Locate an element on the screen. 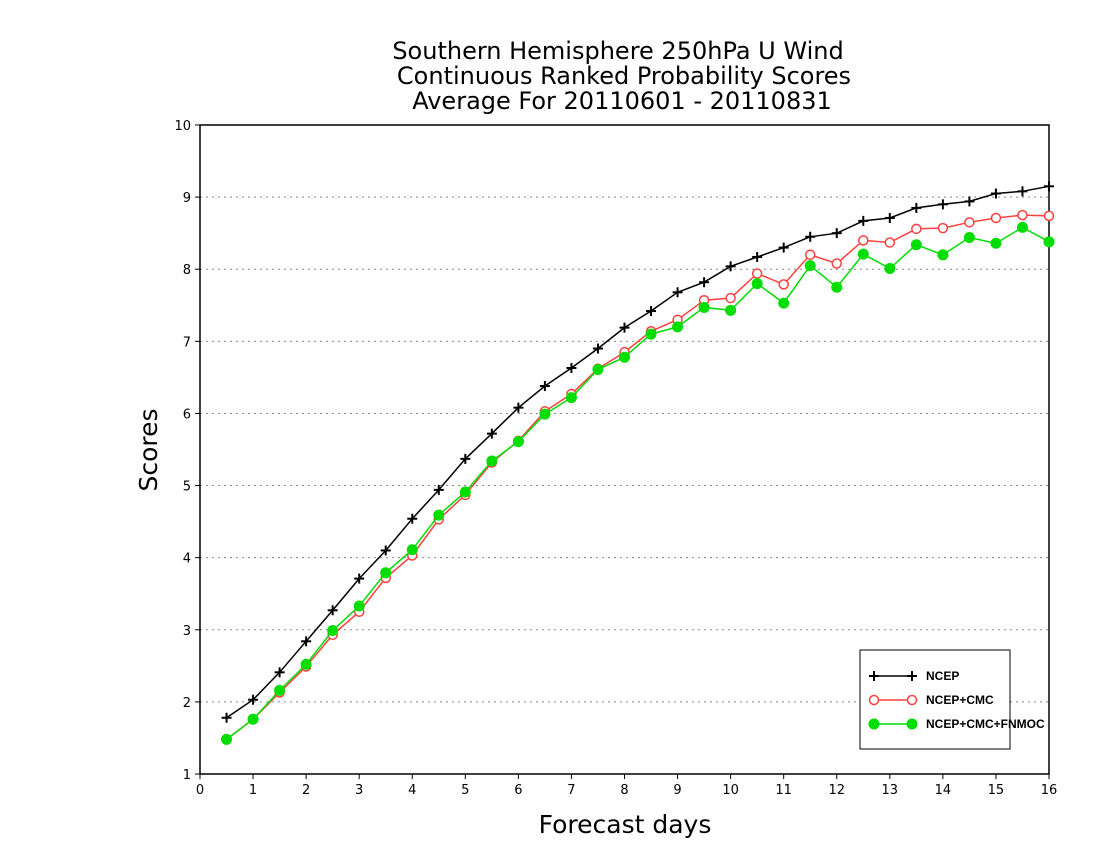  chart-title-line-3: Average For 20110601 - 20110831 is located at coordinates (622, 101).